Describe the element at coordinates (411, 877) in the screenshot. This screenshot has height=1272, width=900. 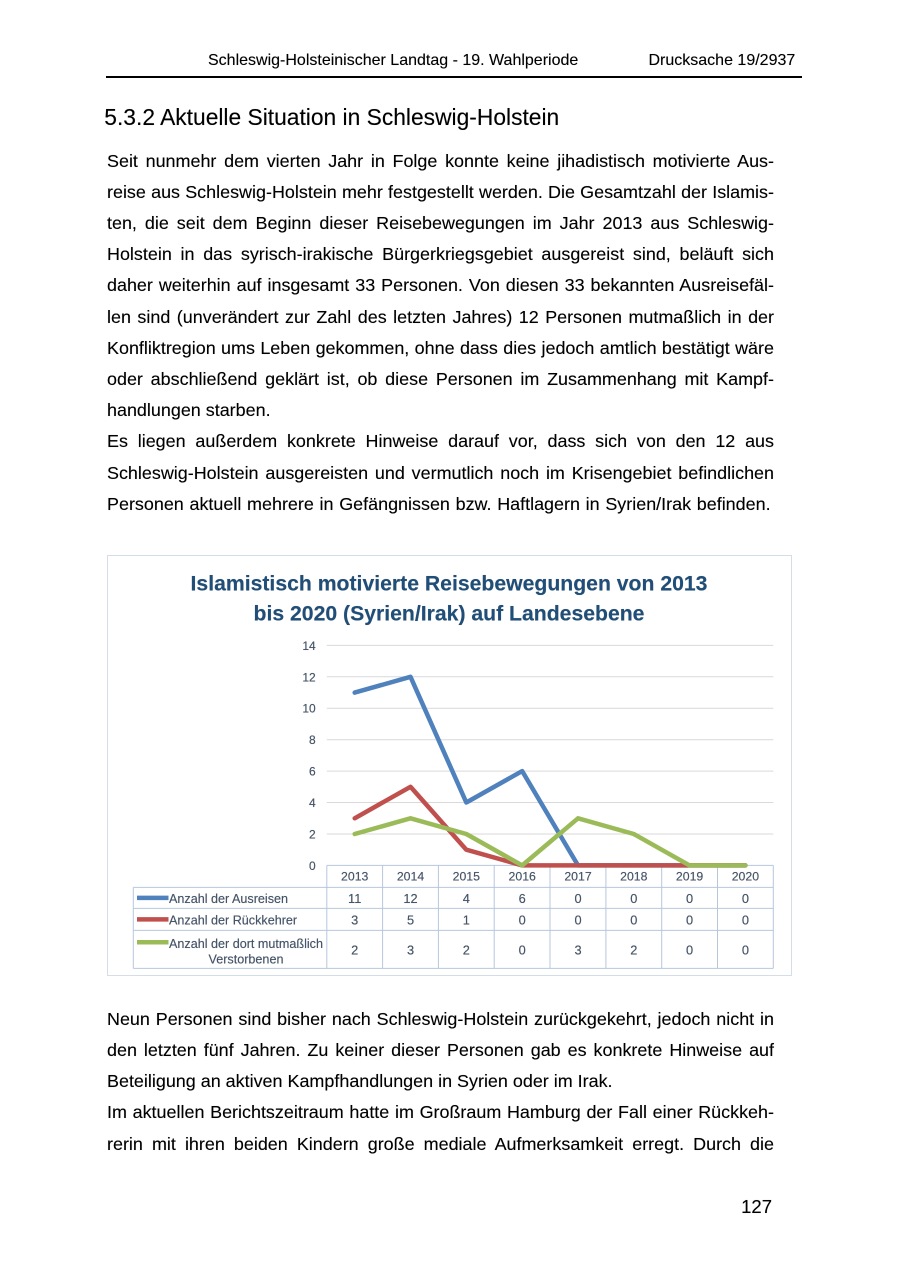
I see `svg-text: 2014` at that location.